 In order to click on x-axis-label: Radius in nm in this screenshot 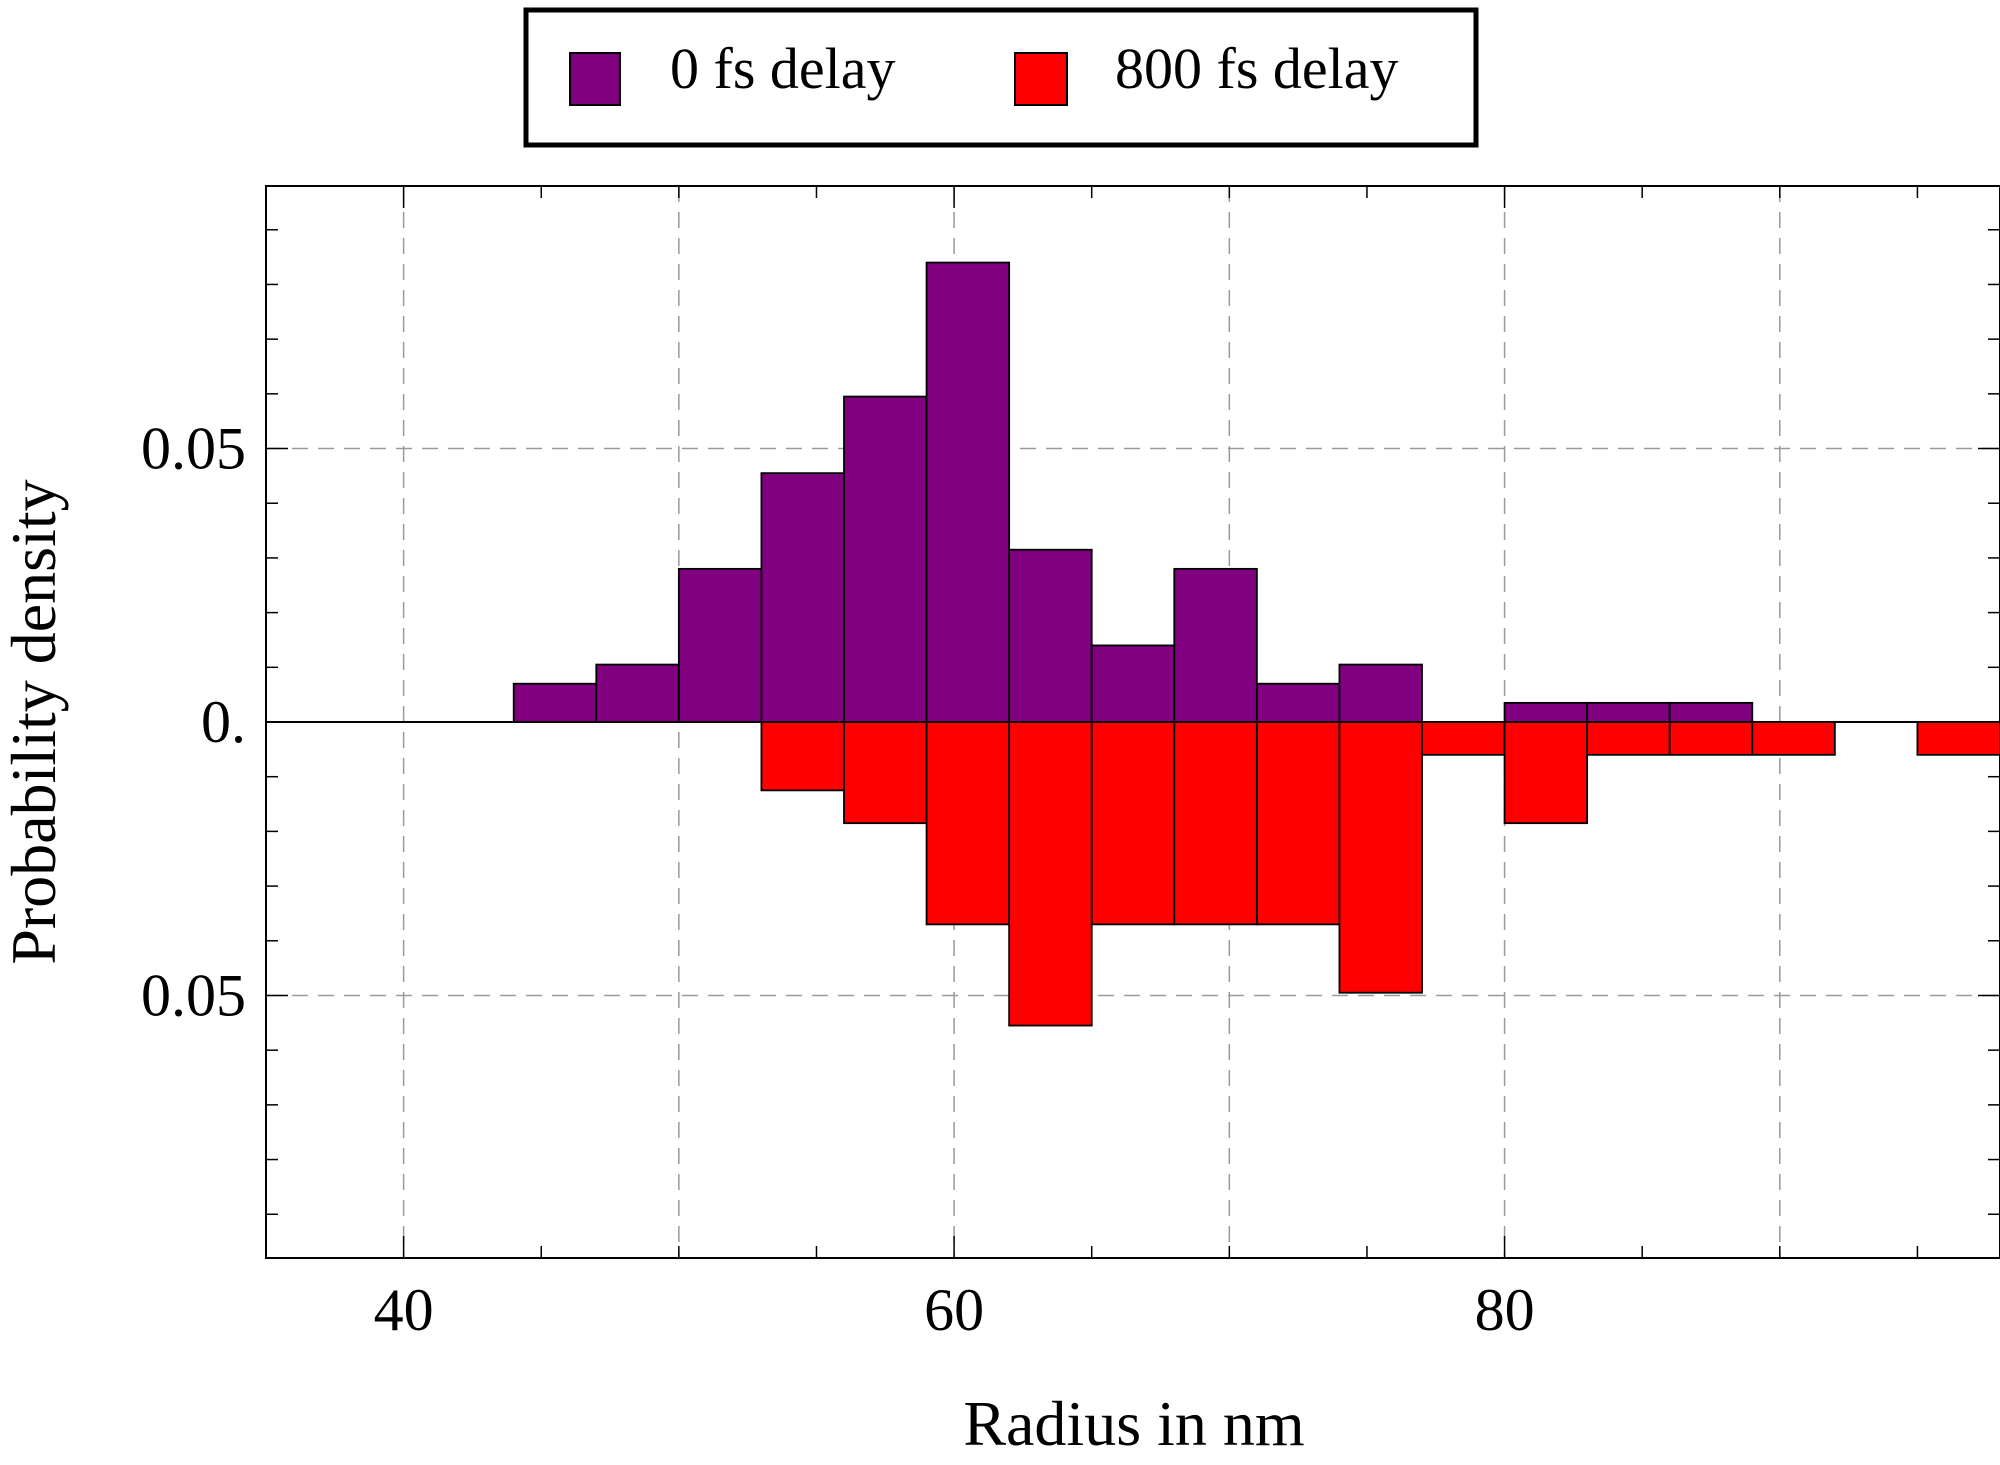, I will do `click(1133, 1423)`.